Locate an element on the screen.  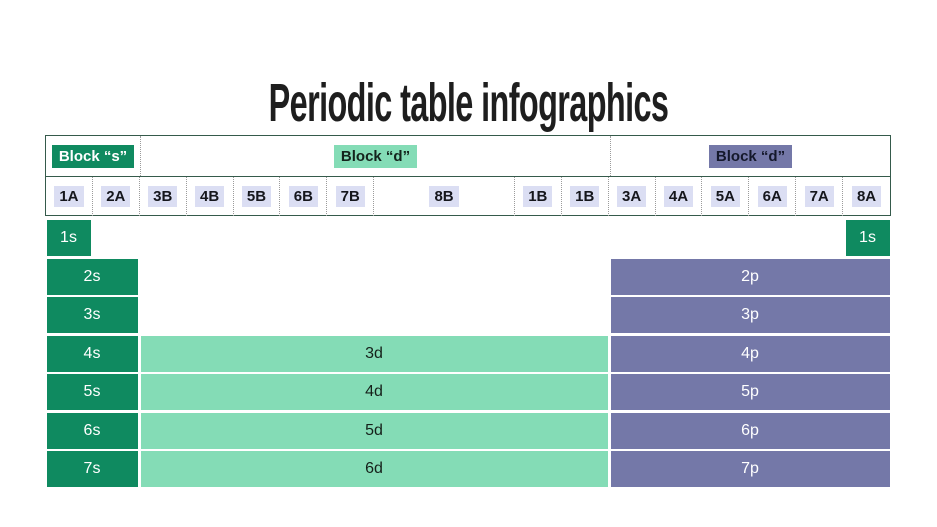
group-label: 4A is located at coordinates (678, 196).